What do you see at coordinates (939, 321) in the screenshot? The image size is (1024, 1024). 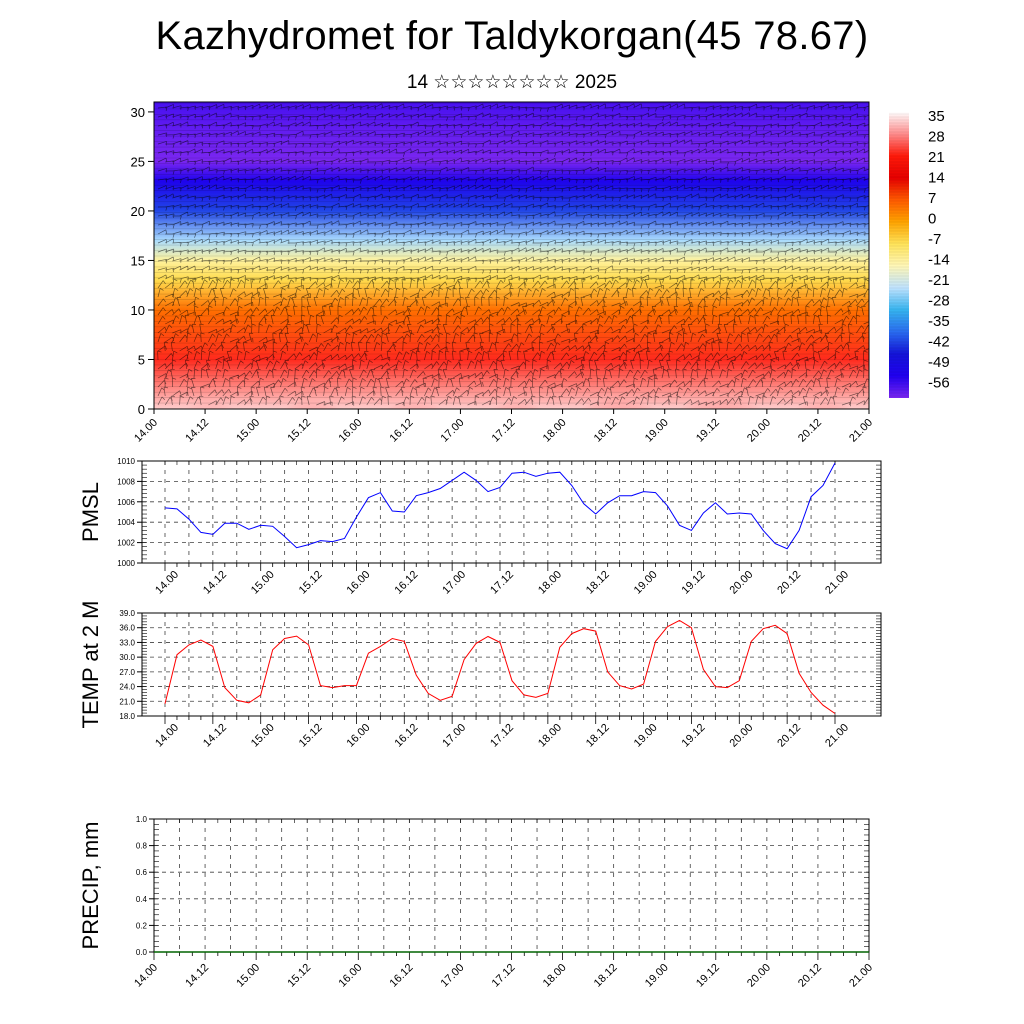 I see `colorbar-label: -35` at bounding box center [939, 321].